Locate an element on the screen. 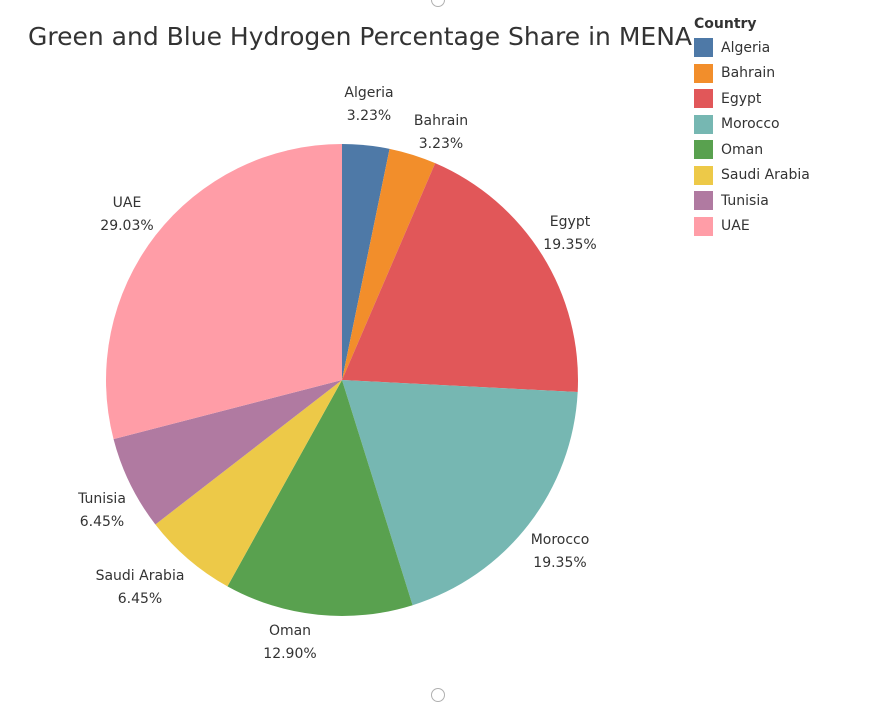 Image resolution: width=883 pixels, height=702 pixels. legend-item-tunisia: Tunisia is located at coordinates (752, 201).